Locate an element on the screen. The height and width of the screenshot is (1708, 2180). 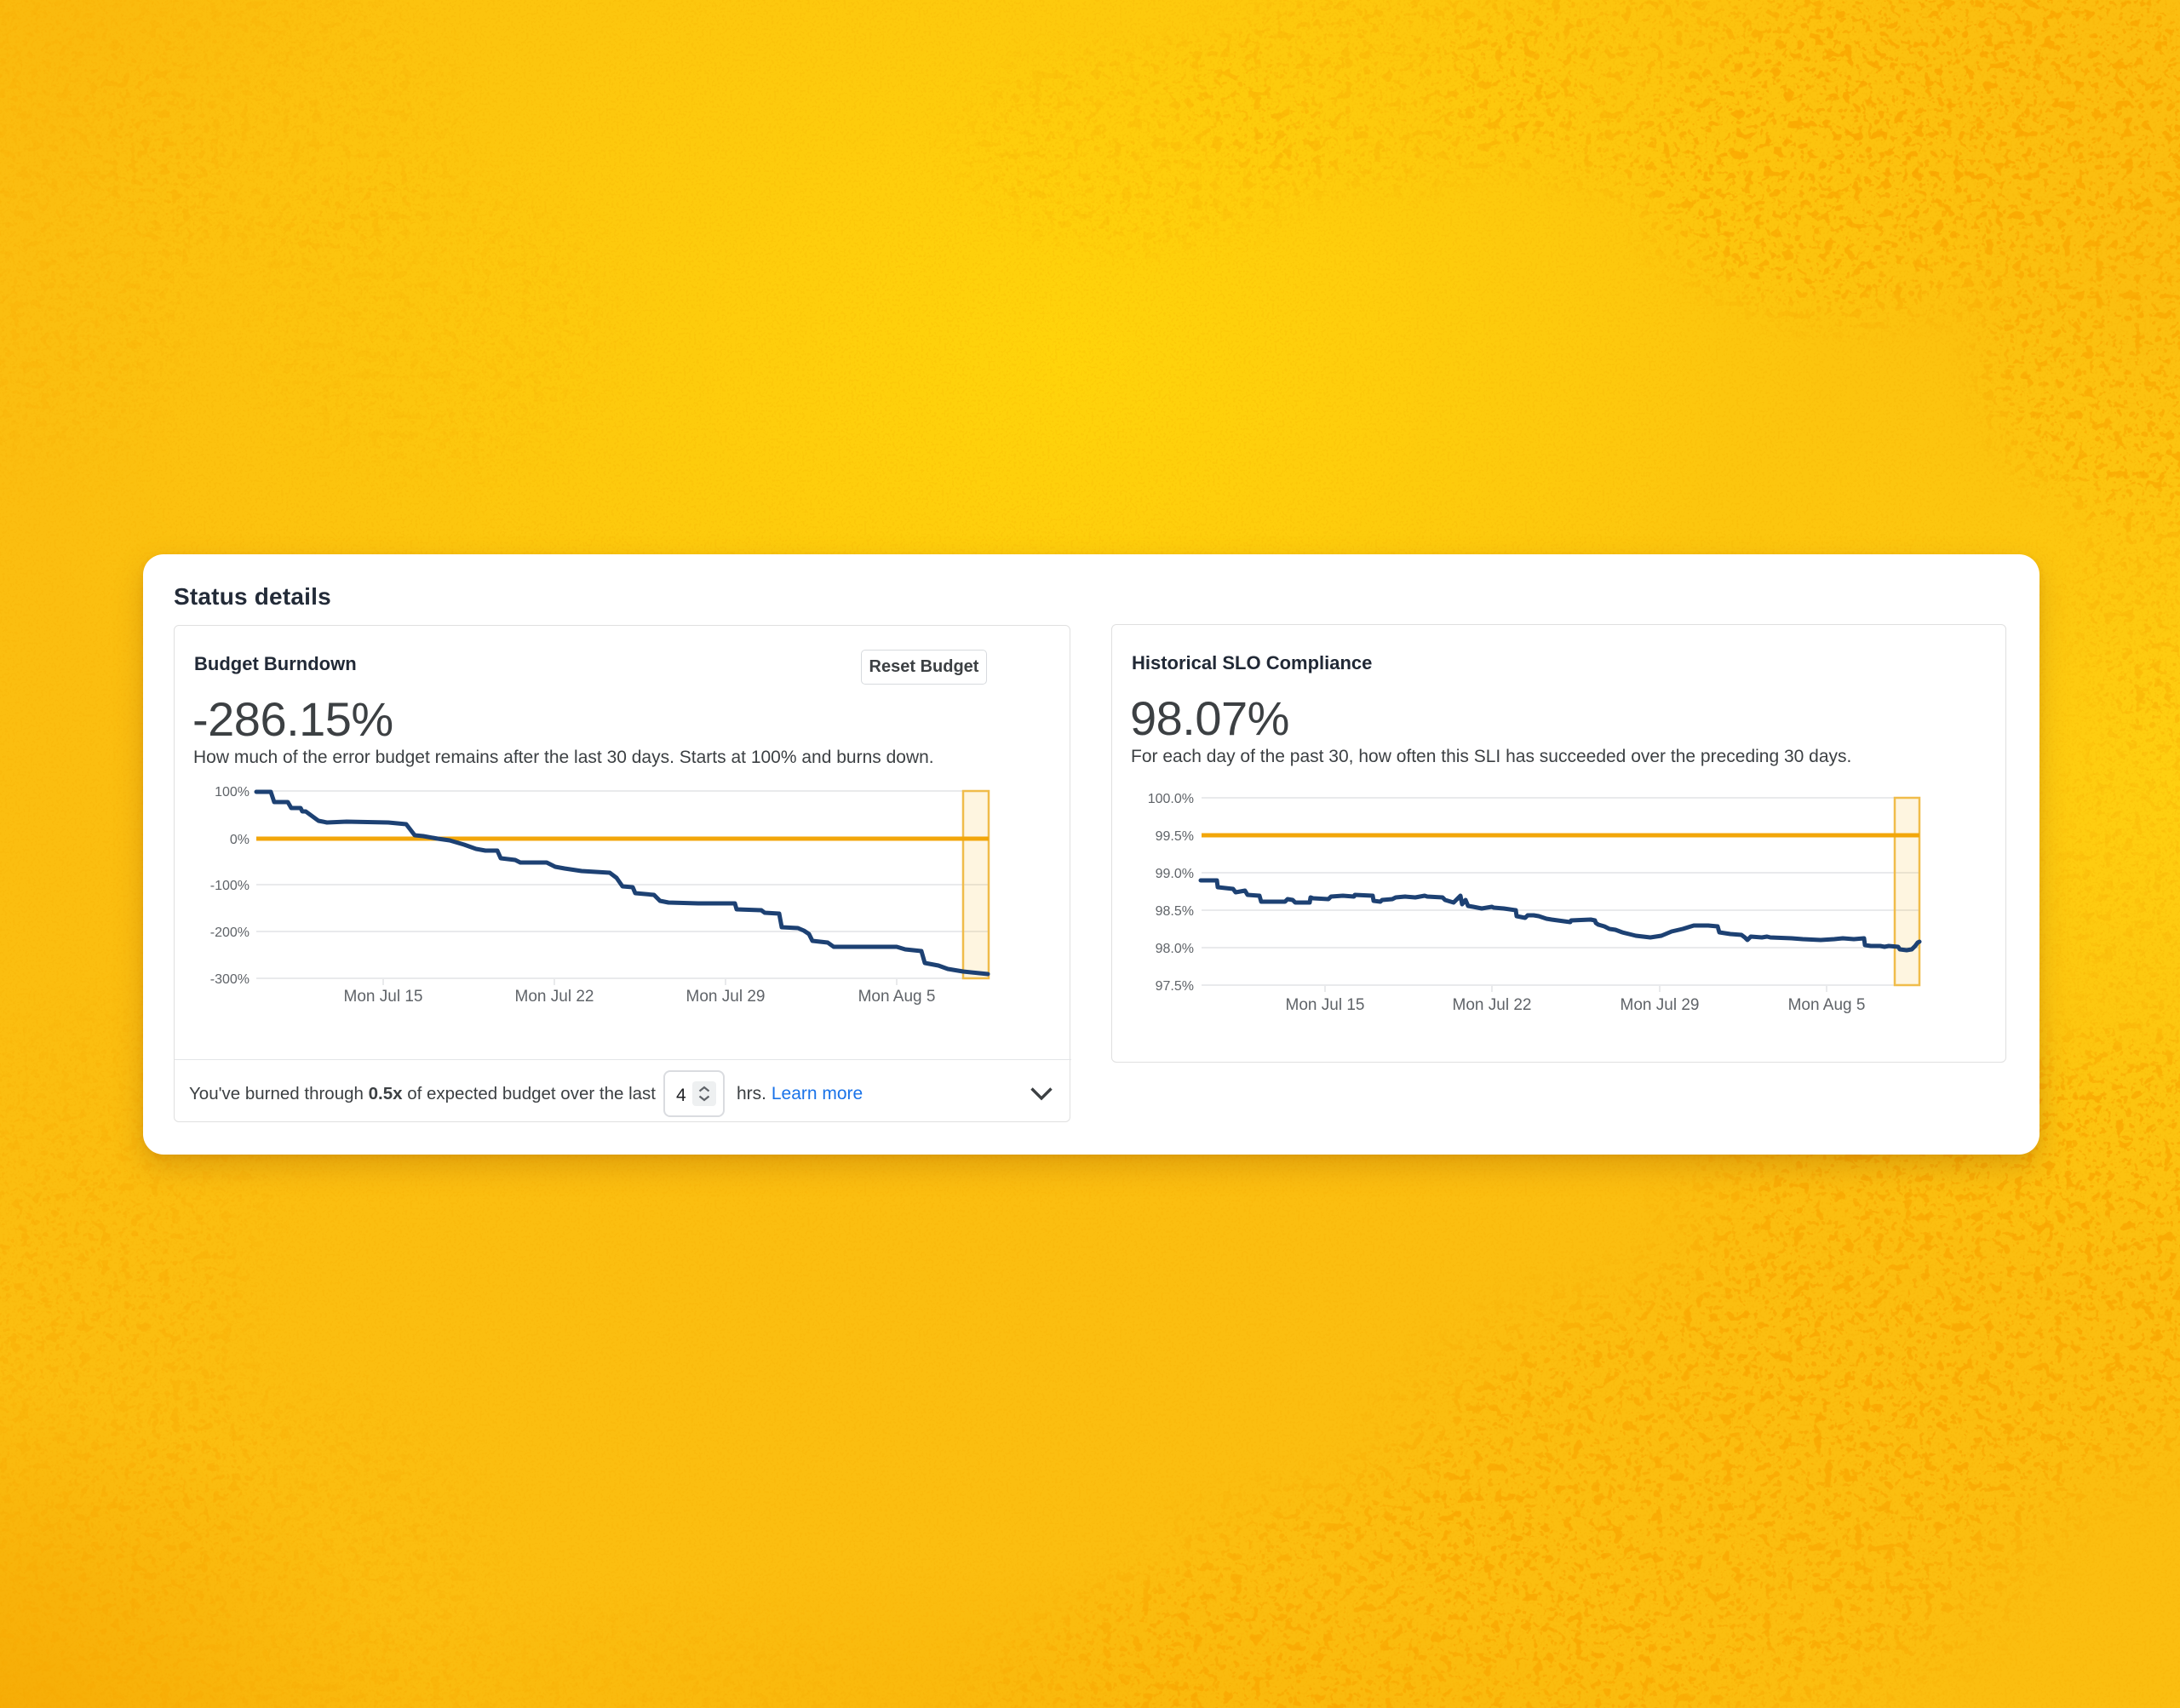
svg-text: 99.5% is located at coordinates (1175, 837).